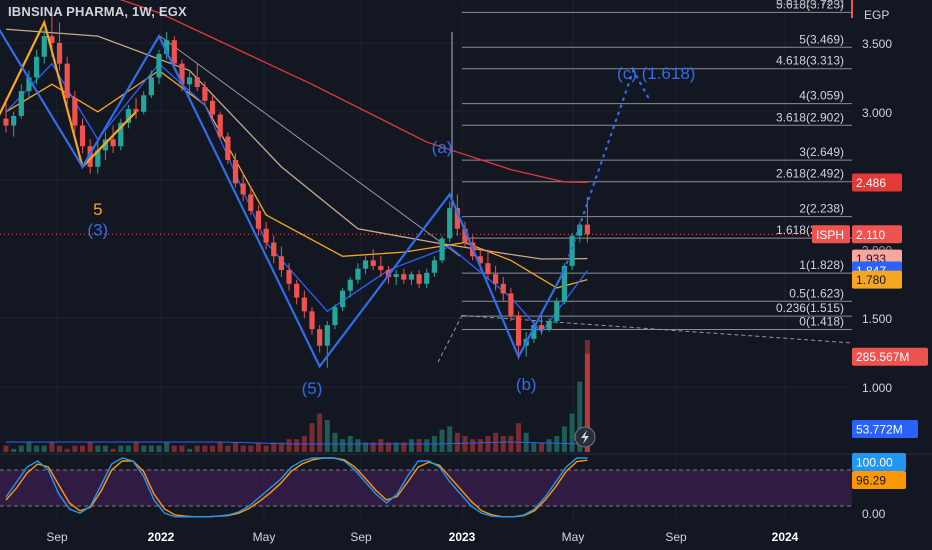 The width and height of the screenshot is (932, 550). Describe the element at coordinates (821, 152) in the screenshot. I see `fib-label: 3(2.649)` at that location.